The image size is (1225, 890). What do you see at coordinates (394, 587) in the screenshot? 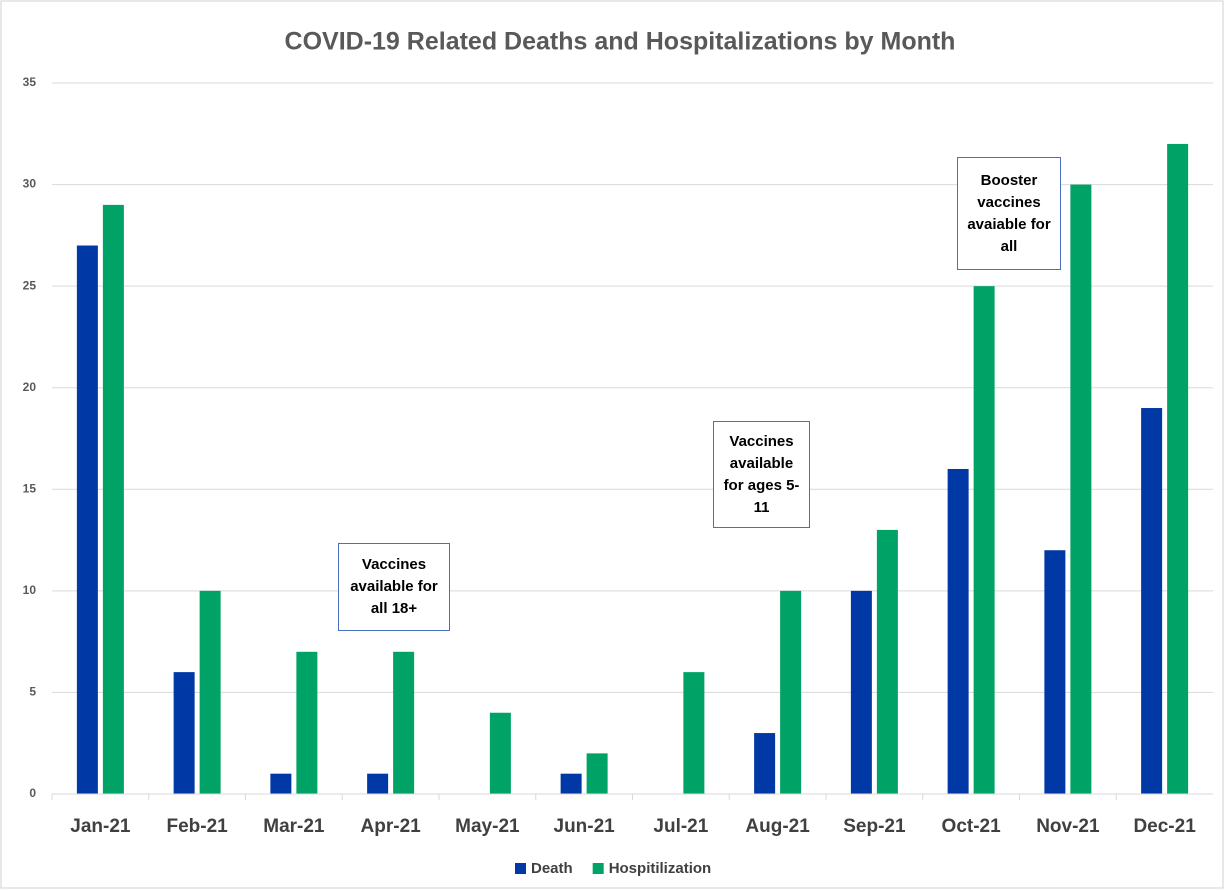
I see `annotation: Vaccines available for all 18+` at bounding box center [394, 587].